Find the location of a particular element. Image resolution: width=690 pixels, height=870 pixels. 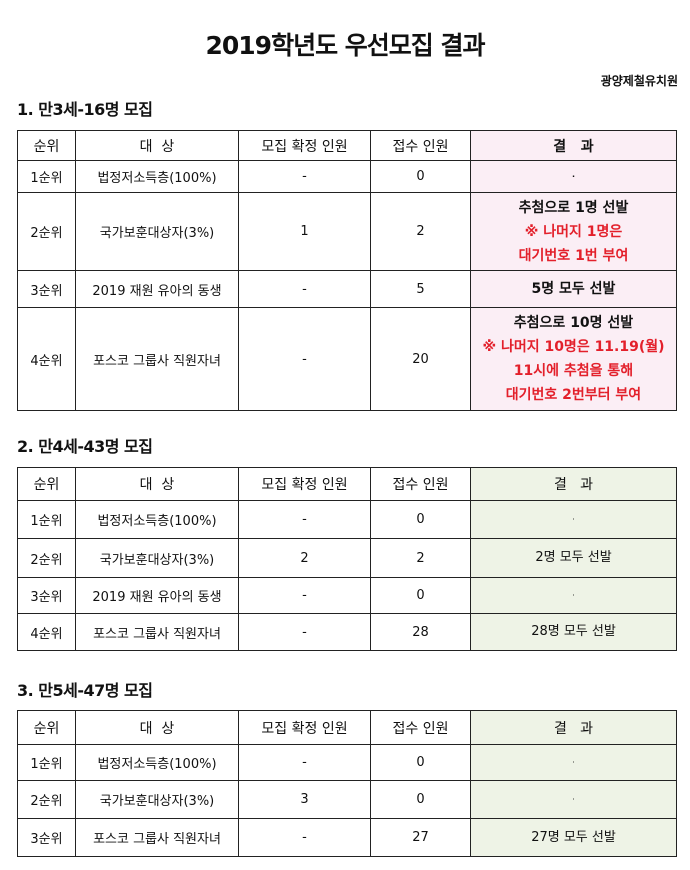

cell-result: 5명 모두 선발 is located at coordinates (573, 289).